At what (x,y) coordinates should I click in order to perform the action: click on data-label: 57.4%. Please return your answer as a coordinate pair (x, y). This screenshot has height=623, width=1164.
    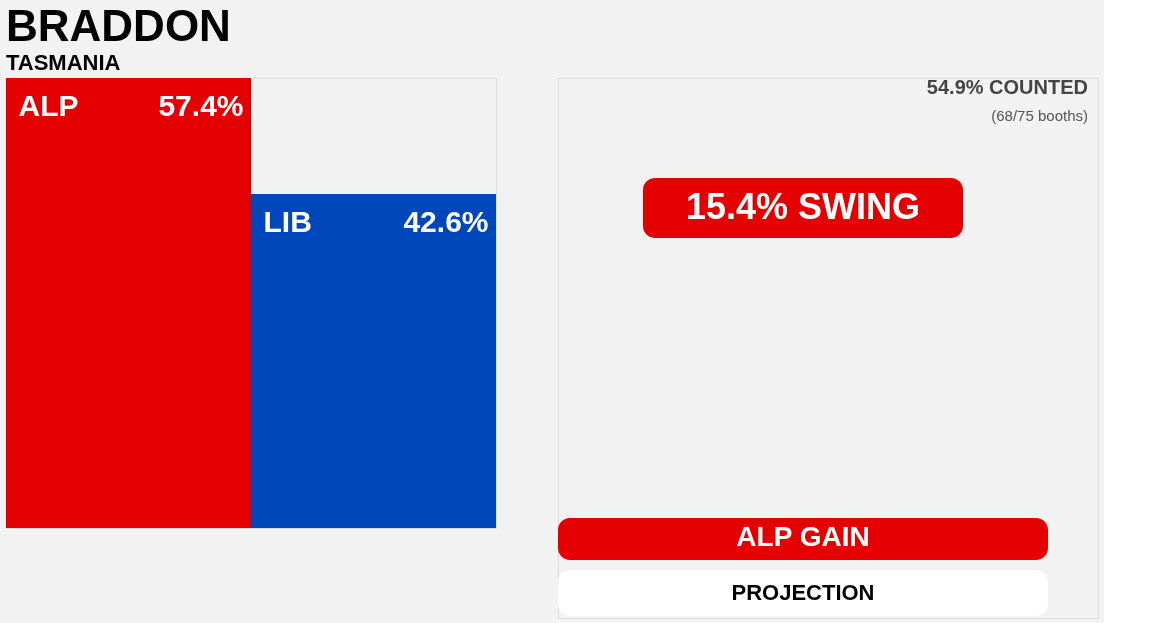
    Looking at the image, I should click on (201, 105).